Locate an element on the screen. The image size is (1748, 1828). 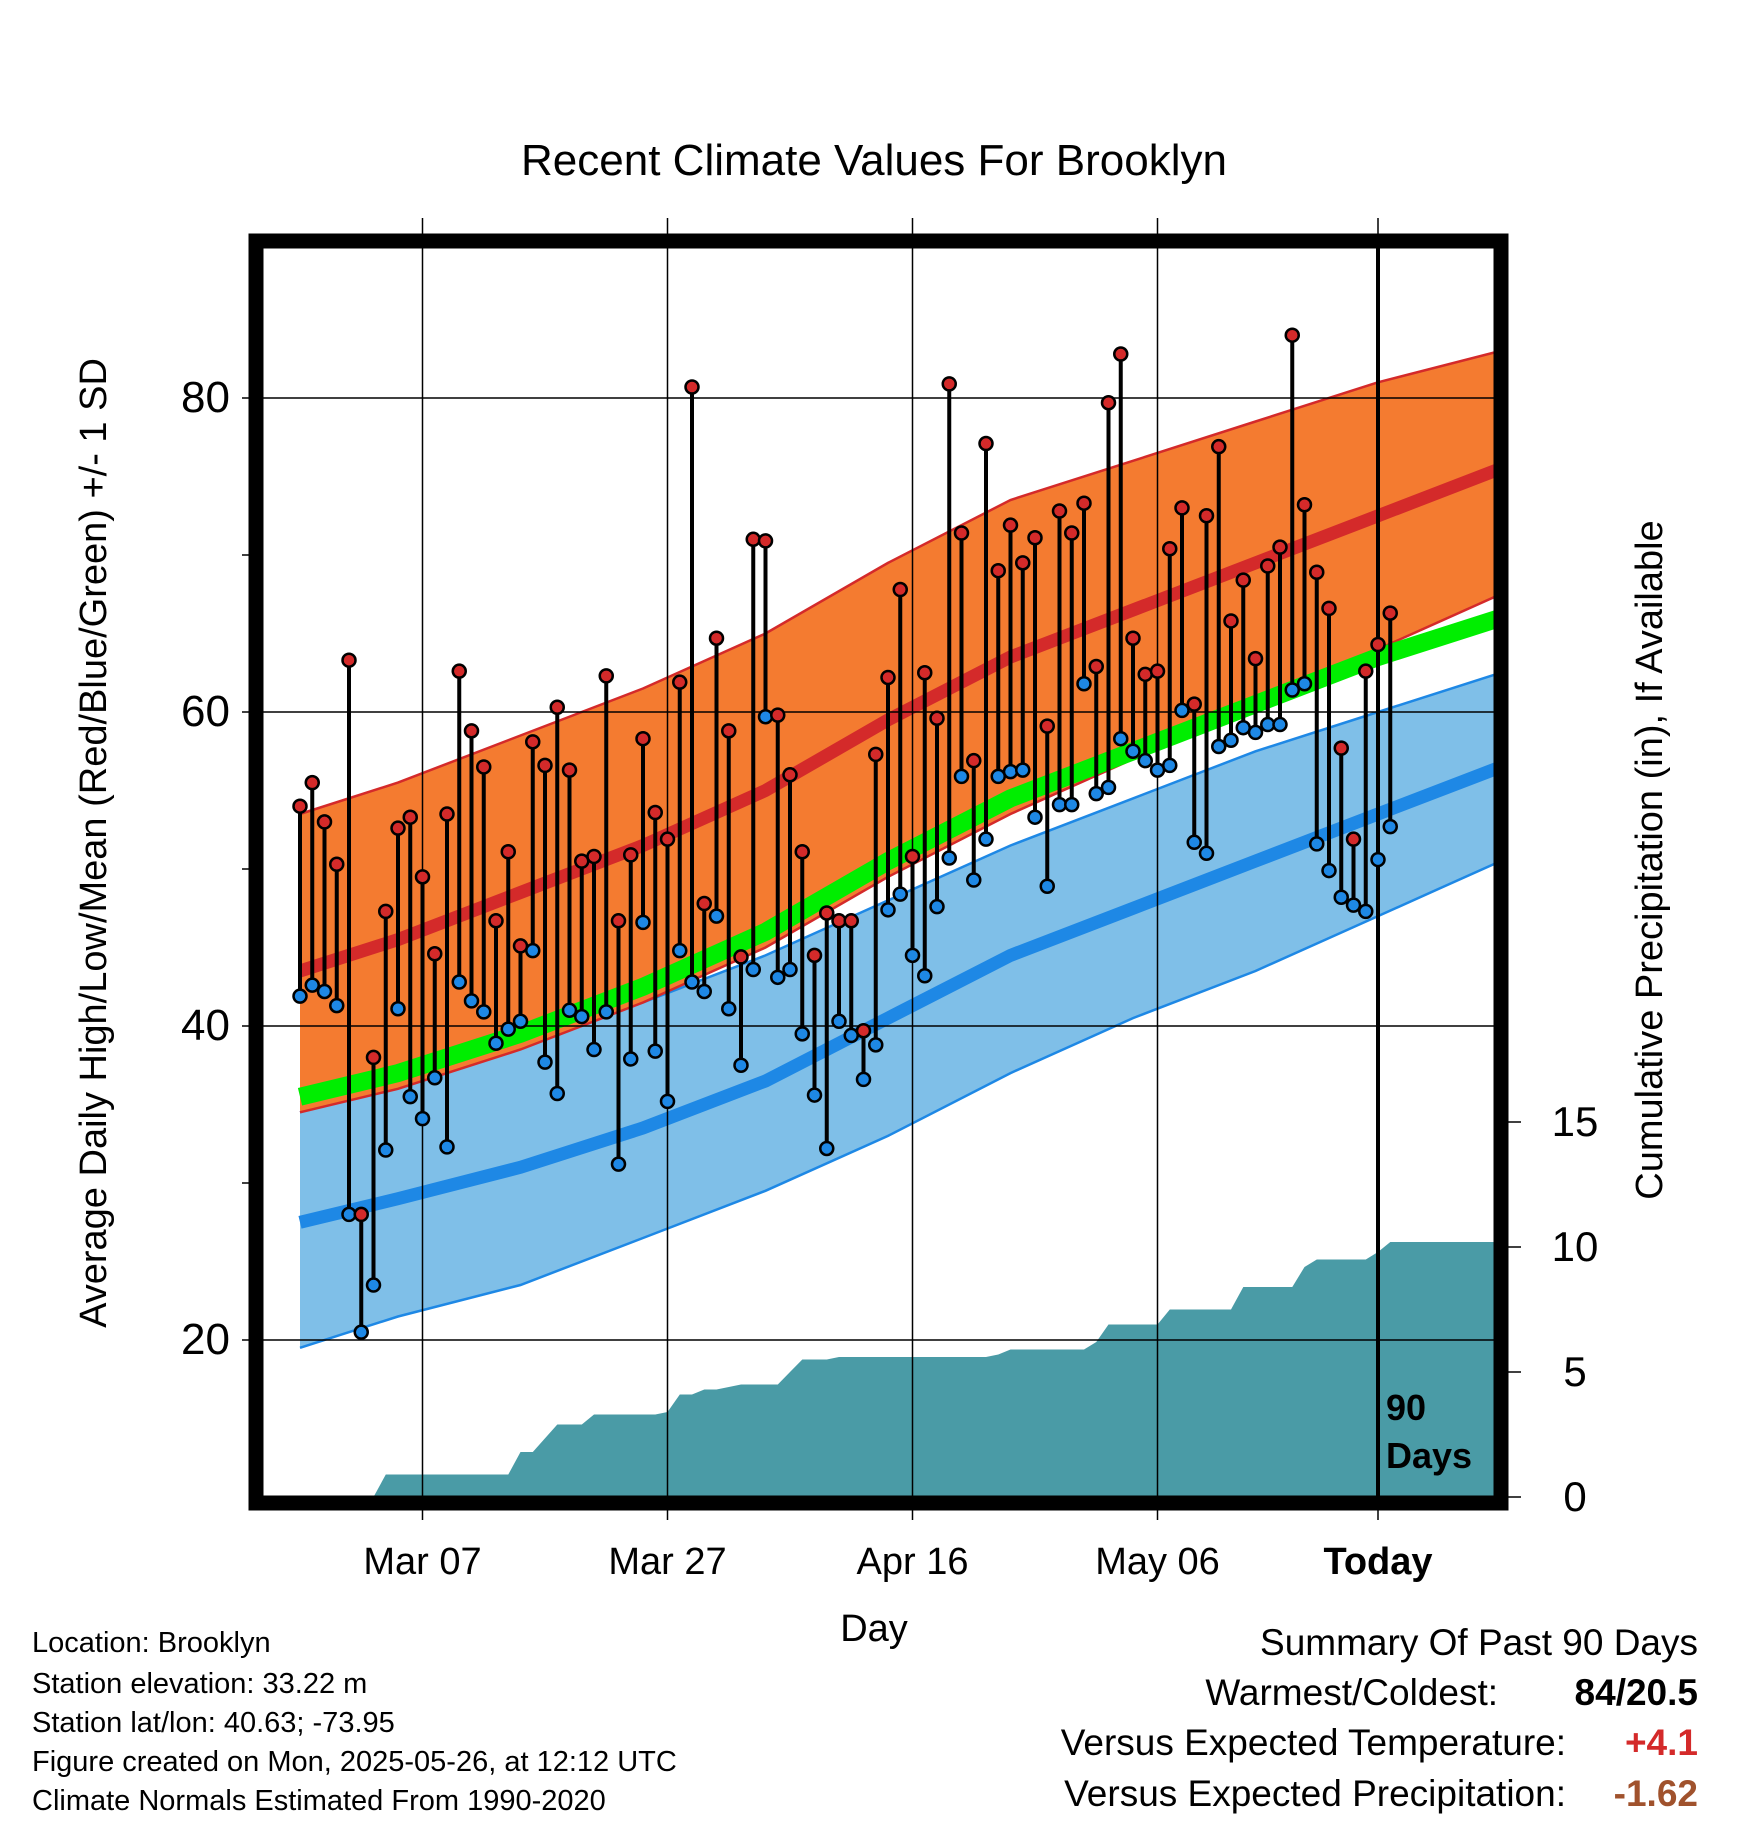
y2-tick-label: 5 is located at coordinates (1574, 1371).